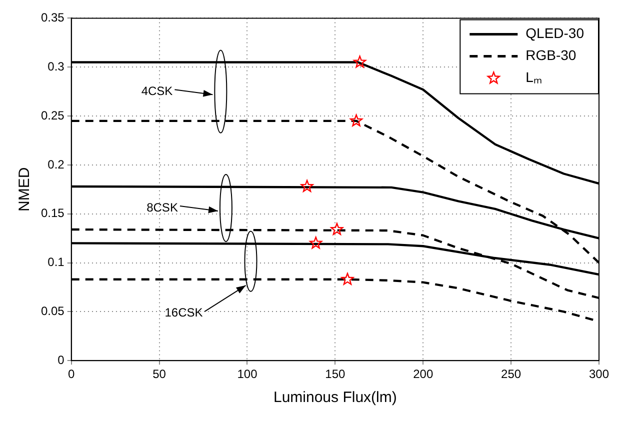 The image size is (625, 421). Describe the element at coordinates (159, 374) in the screenshot. I see `x-tick-label: 50` at that location.